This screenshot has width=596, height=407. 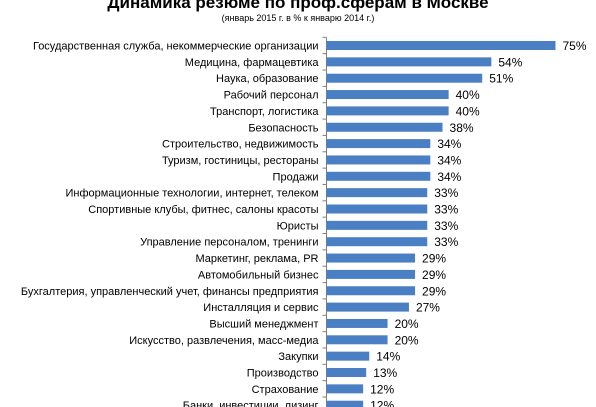 What do you see at coordinates (298, 226) in the screenshot?
I see `category-label: Юристы` at bounding box center [298, 226].